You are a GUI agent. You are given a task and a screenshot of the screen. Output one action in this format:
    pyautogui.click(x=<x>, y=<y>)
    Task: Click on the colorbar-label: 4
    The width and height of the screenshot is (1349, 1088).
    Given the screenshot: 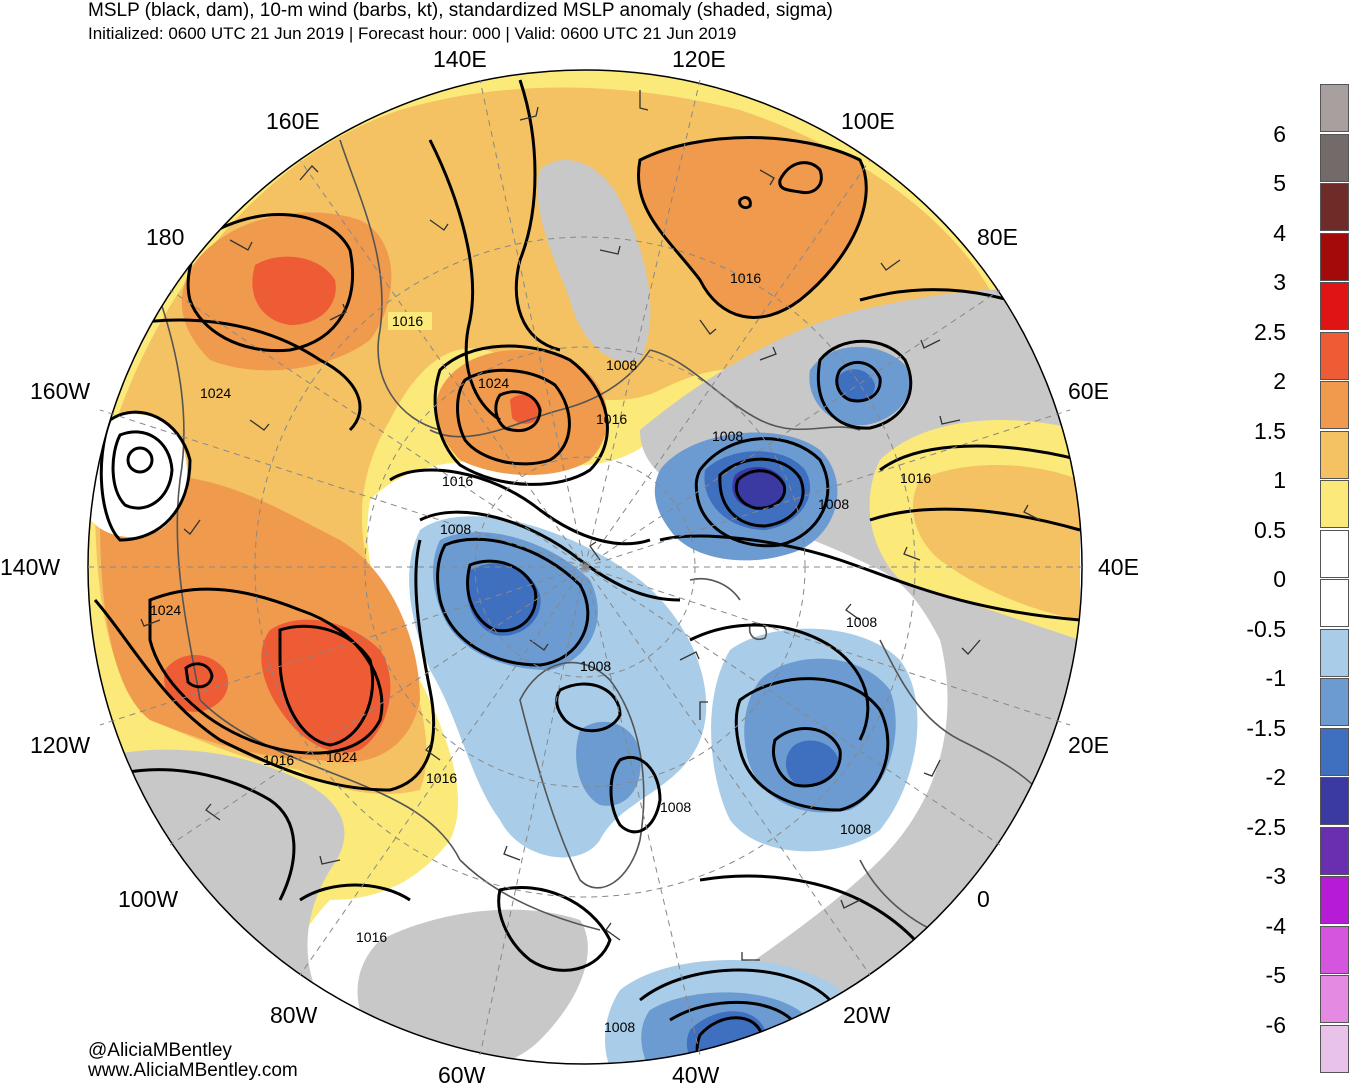 What is the action you would take?
    pyautogui.click(x=1279, y=232)
    